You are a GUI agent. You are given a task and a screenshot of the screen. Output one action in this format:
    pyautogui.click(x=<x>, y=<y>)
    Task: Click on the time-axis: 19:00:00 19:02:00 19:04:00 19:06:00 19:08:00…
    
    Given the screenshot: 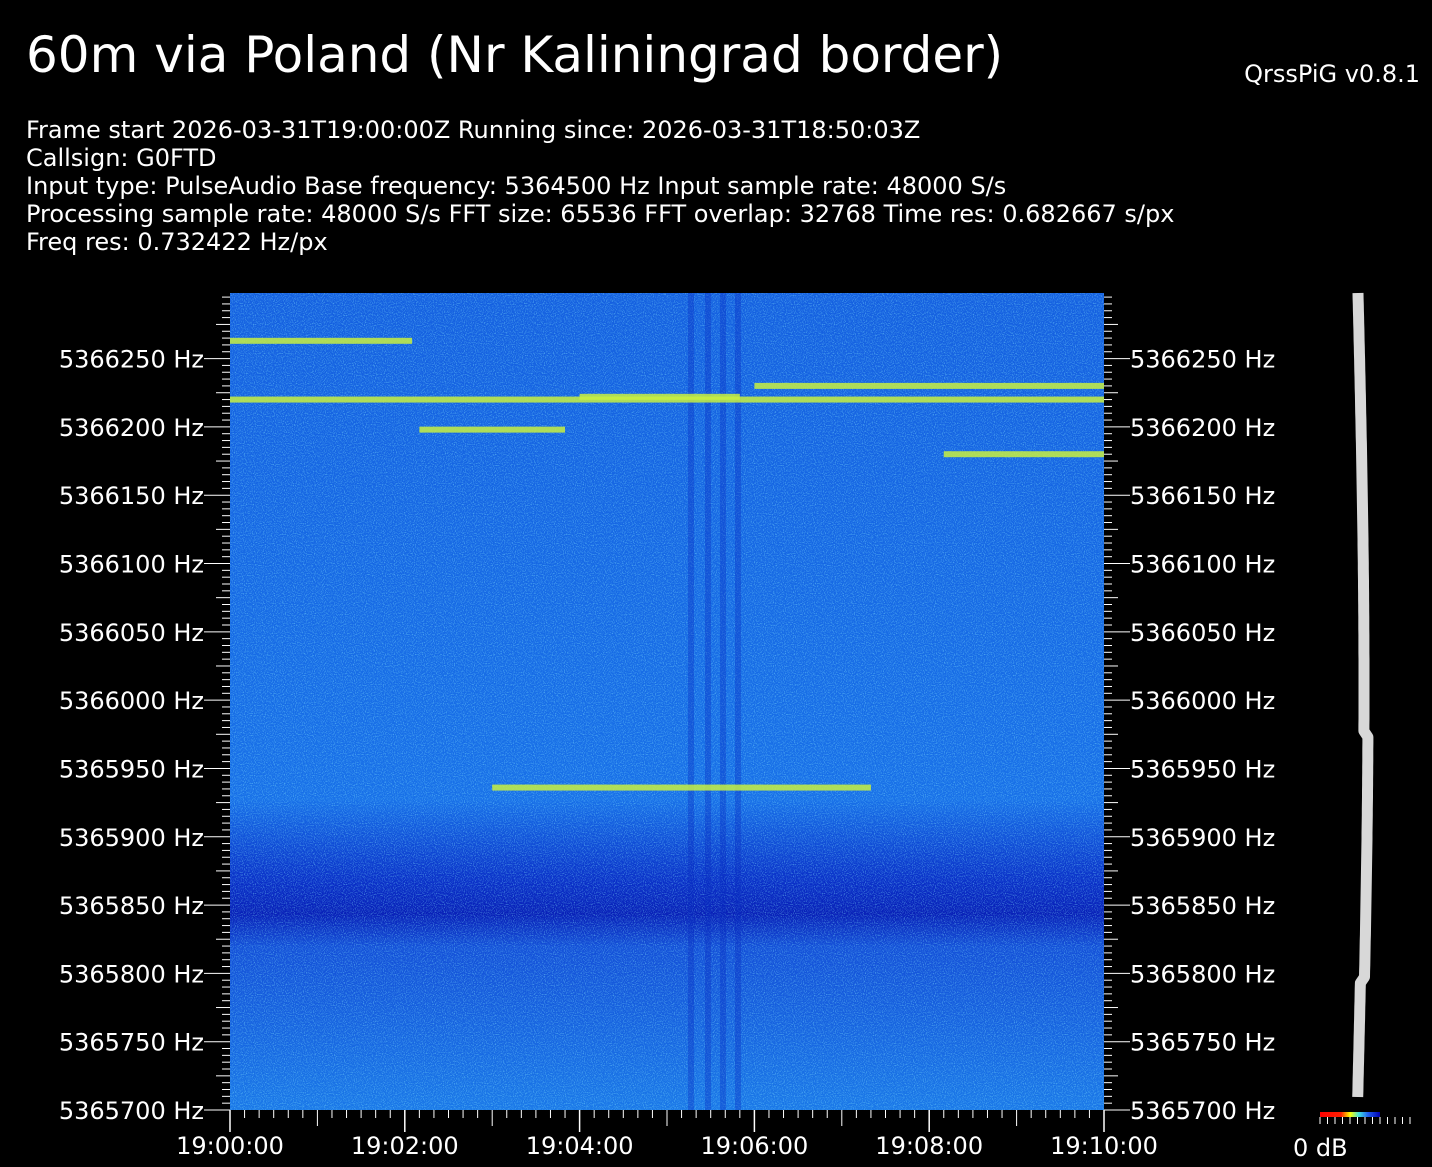 What is the action you would take?
    pyautogui.click(x=667, y=1135)
    